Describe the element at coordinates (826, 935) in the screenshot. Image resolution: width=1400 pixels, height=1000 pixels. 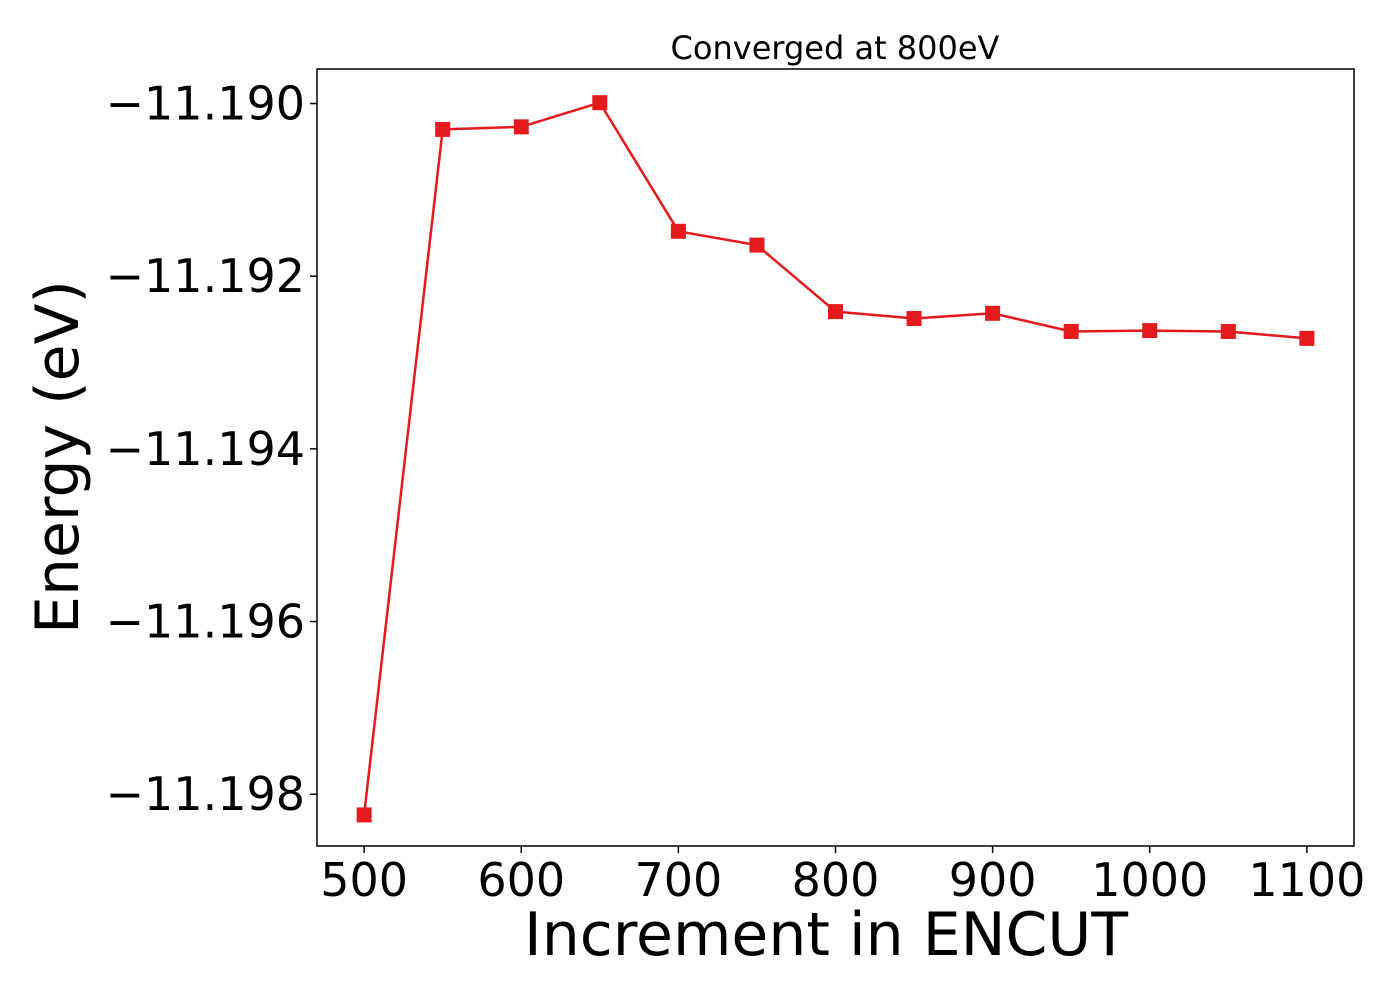
I see `x-axis-title: Increment in ENCUT` at that location.